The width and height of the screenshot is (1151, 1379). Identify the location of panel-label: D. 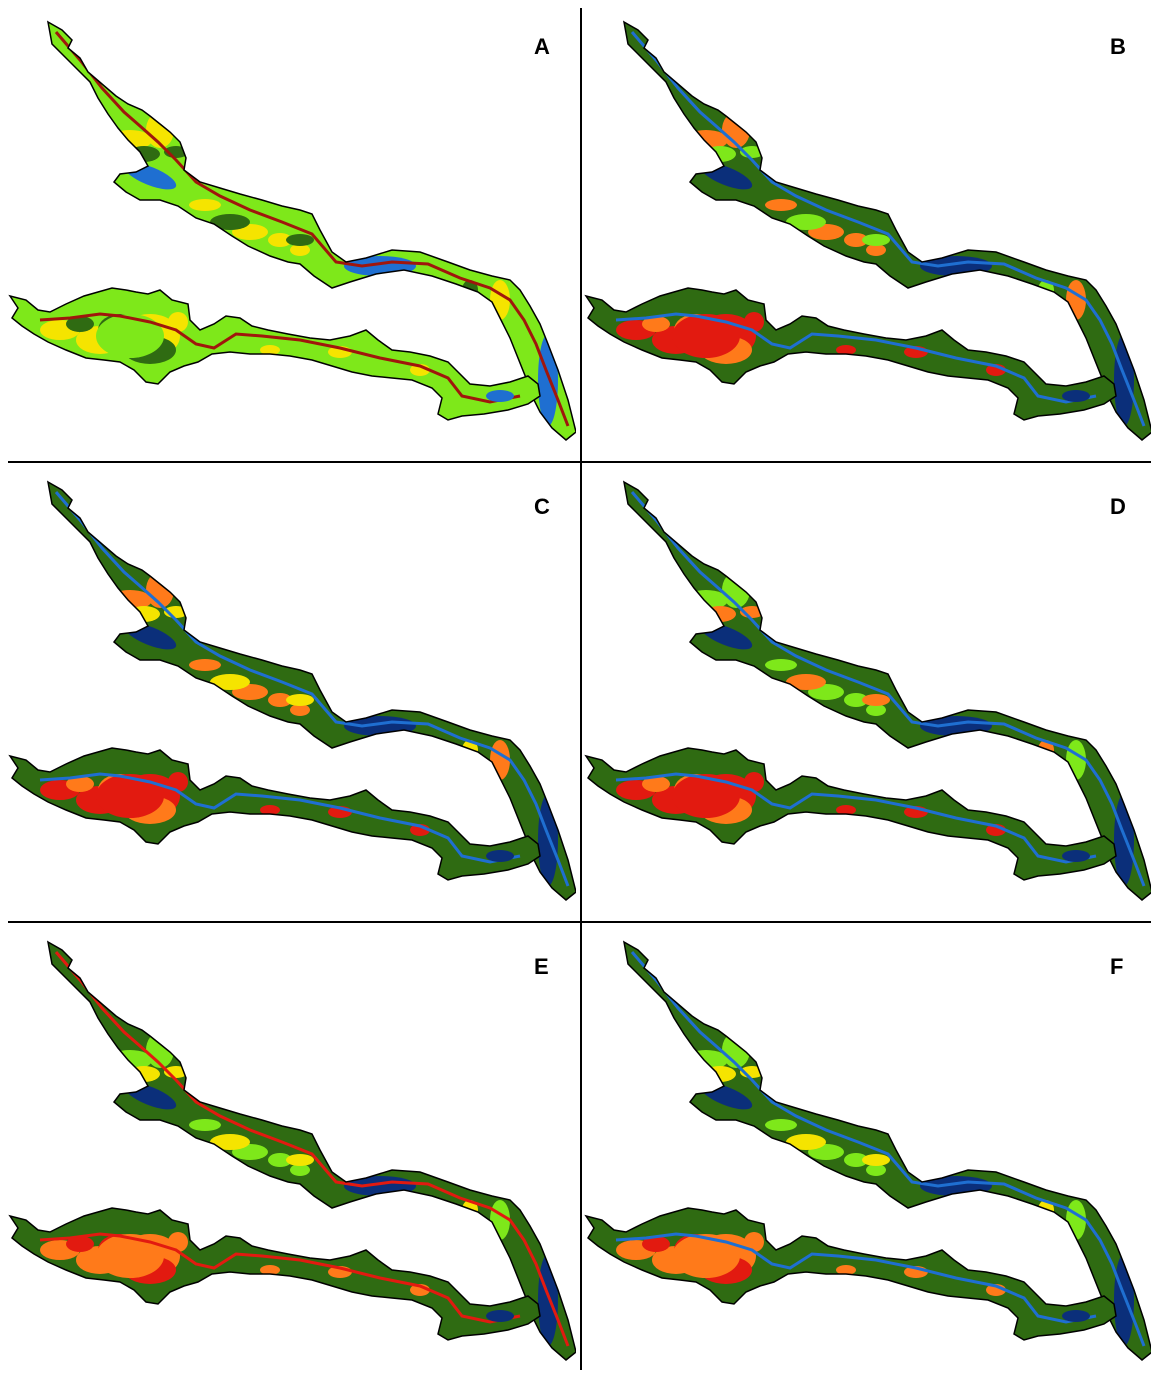
(1118, 506).